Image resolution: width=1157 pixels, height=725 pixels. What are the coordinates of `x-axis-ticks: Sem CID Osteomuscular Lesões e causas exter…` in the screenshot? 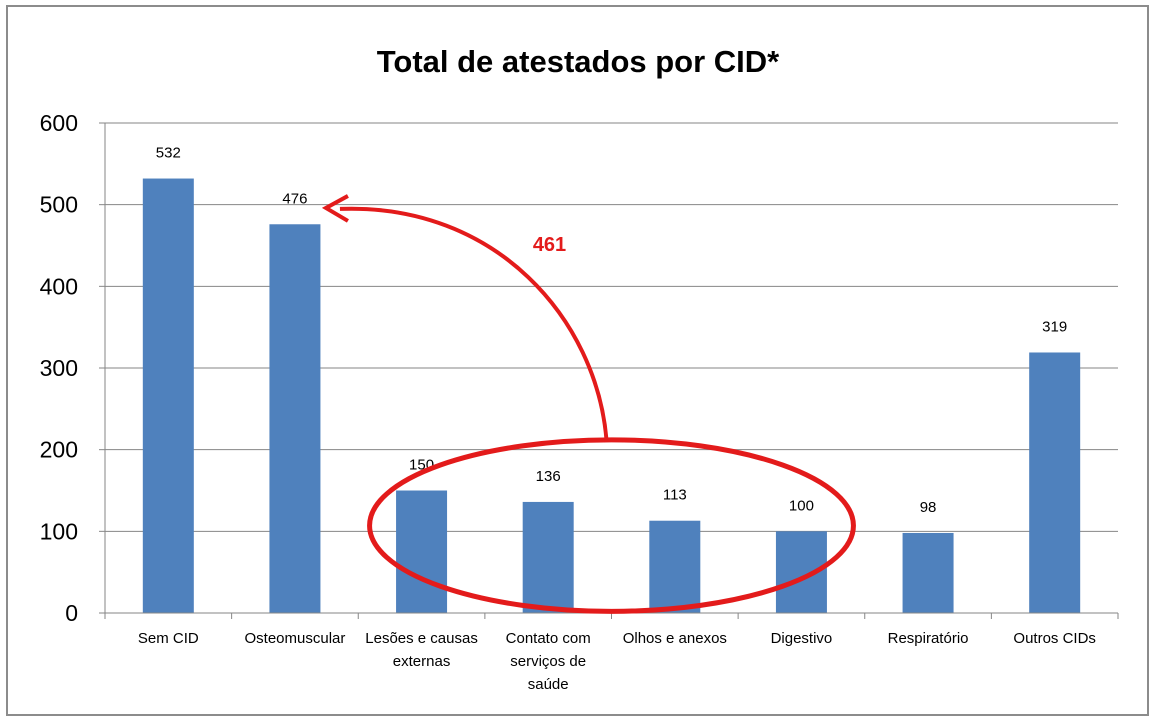 It's located at (611, 653).